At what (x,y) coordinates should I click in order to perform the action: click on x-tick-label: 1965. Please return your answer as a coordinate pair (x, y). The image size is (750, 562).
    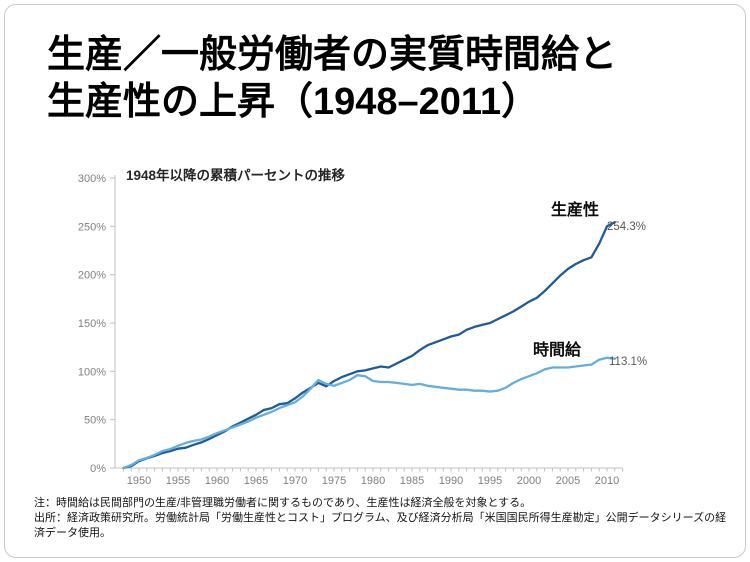
    Looking at the image, I should click on (256, 481).